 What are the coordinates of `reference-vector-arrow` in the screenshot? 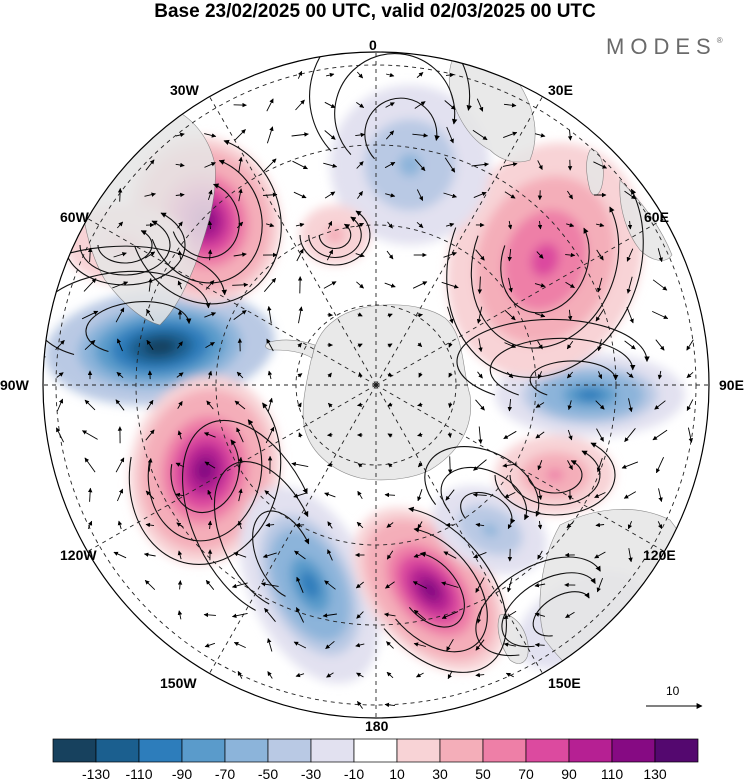 It's located at (674, 706).